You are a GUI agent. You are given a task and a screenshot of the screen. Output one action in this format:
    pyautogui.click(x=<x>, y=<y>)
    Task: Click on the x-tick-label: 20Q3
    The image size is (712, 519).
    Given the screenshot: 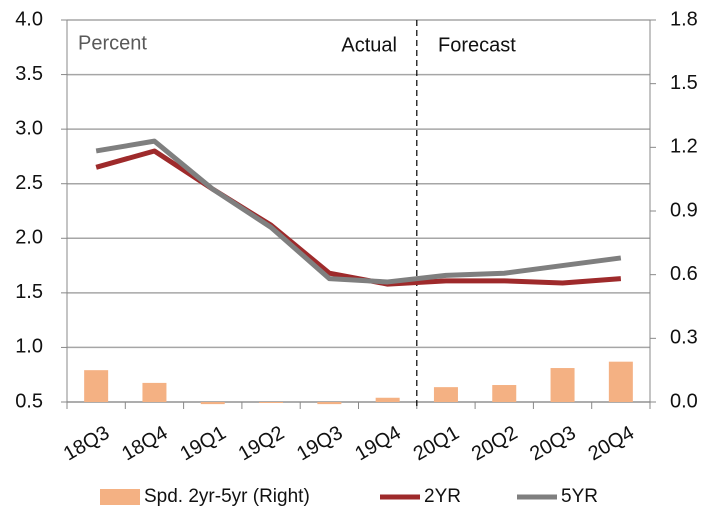 What is the action you would take?
    pyautogui.click(x=552, y=444)
    